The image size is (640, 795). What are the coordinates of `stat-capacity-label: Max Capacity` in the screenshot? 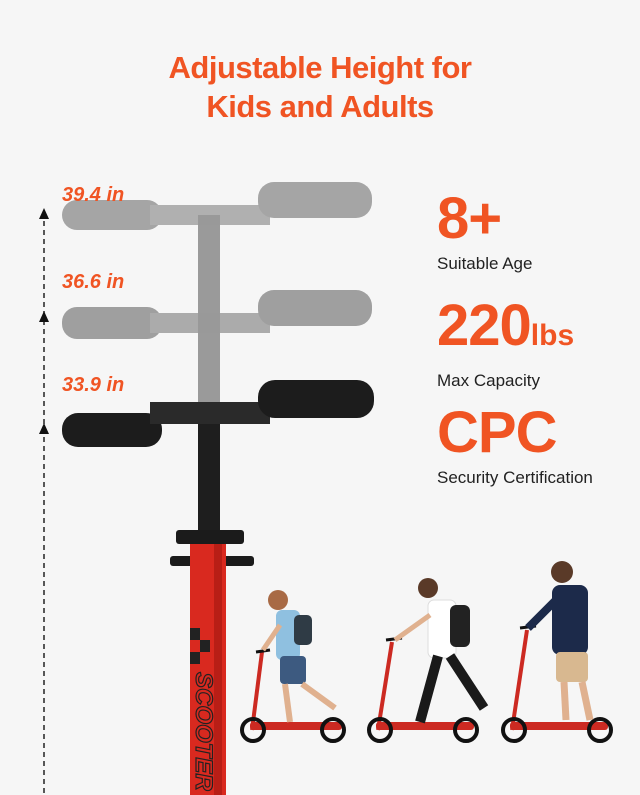 It's located at (488, 380).